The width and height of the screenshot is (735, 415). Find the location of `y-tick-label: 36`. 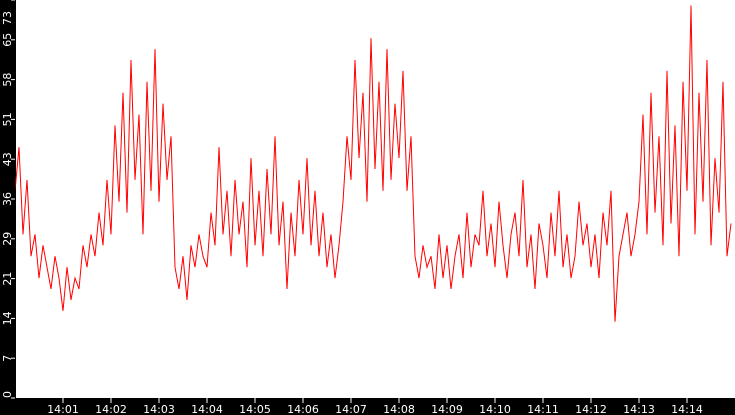

y-tick-label: 36 is located at coordinates (7, 199).